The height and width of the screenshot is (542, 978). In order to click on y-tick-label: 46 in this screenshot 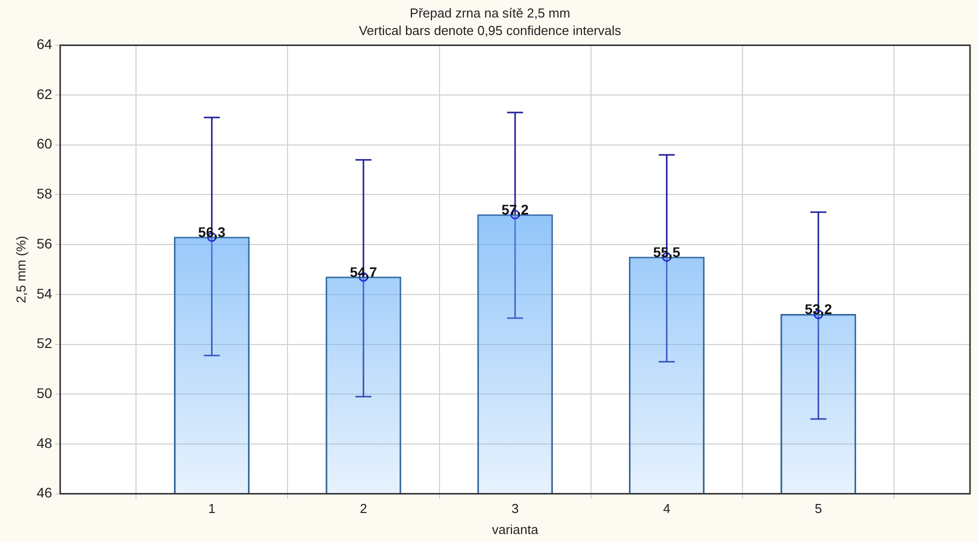, I will do `click(44, 492)`.